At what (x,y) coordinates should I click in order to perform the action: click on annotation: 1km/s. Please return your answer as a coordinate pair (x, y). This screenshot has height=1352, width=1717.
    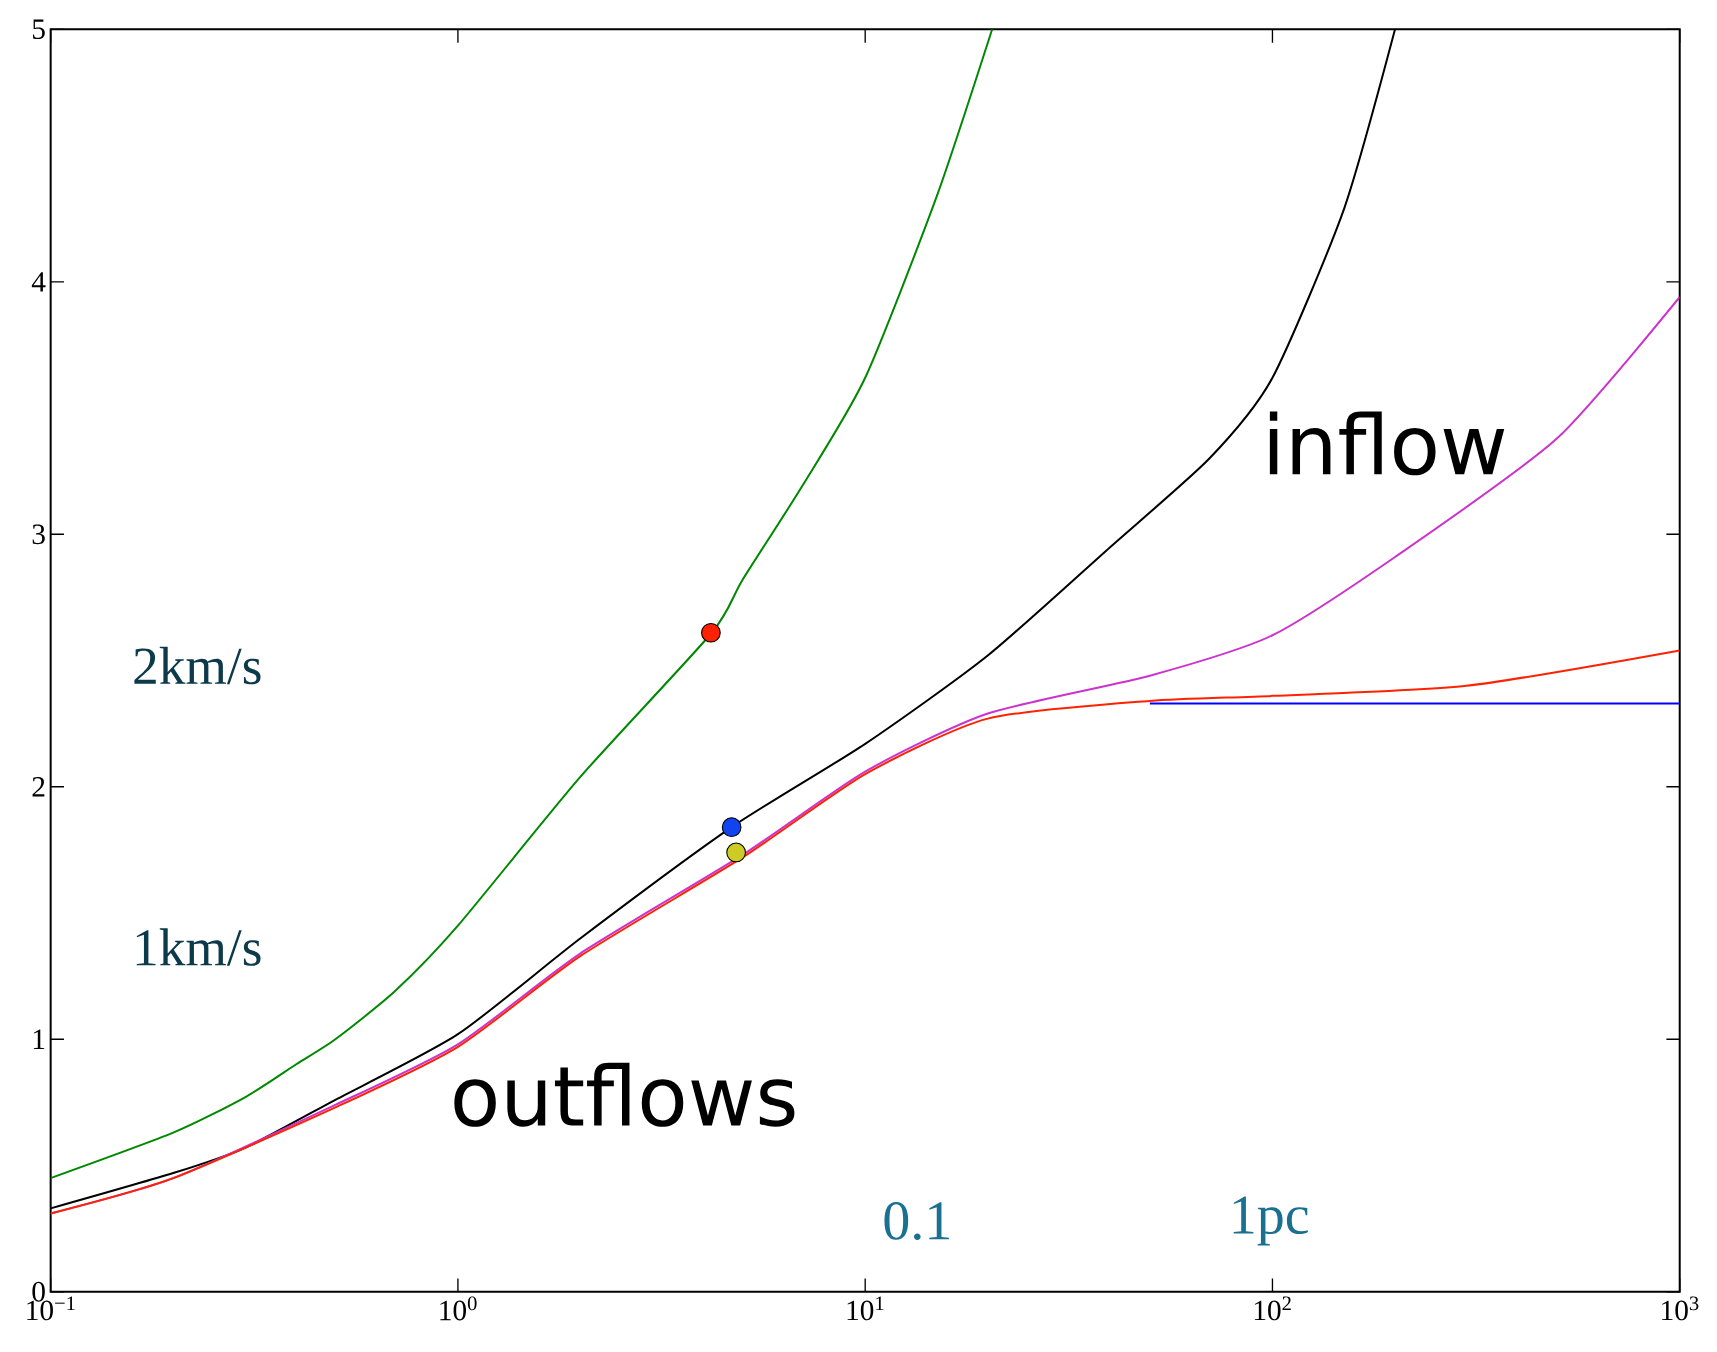
    Looking at the image, I should click on (198, 947).